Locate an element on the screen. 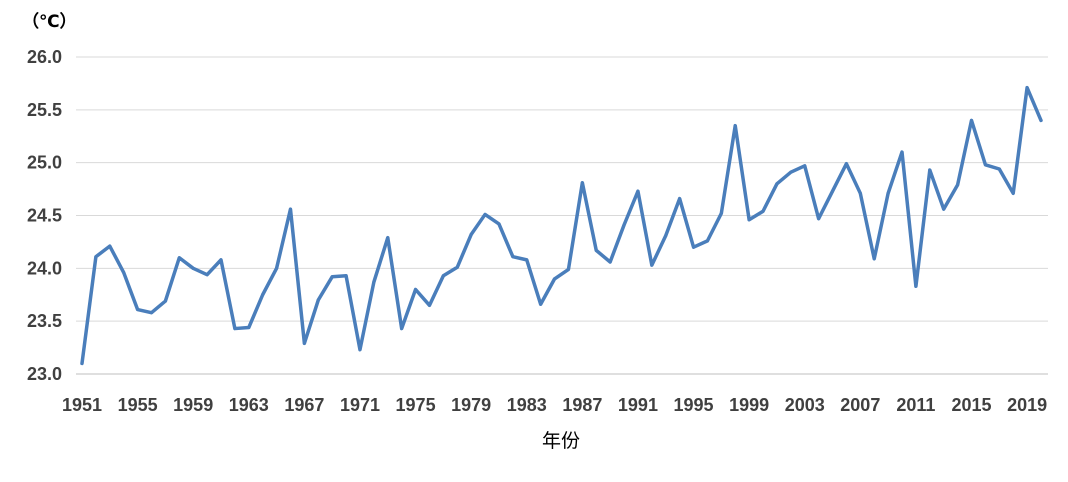 This screenshot has width=1068, height=482. y-tick-label: 24.0 is located at coordinates (44, 268).